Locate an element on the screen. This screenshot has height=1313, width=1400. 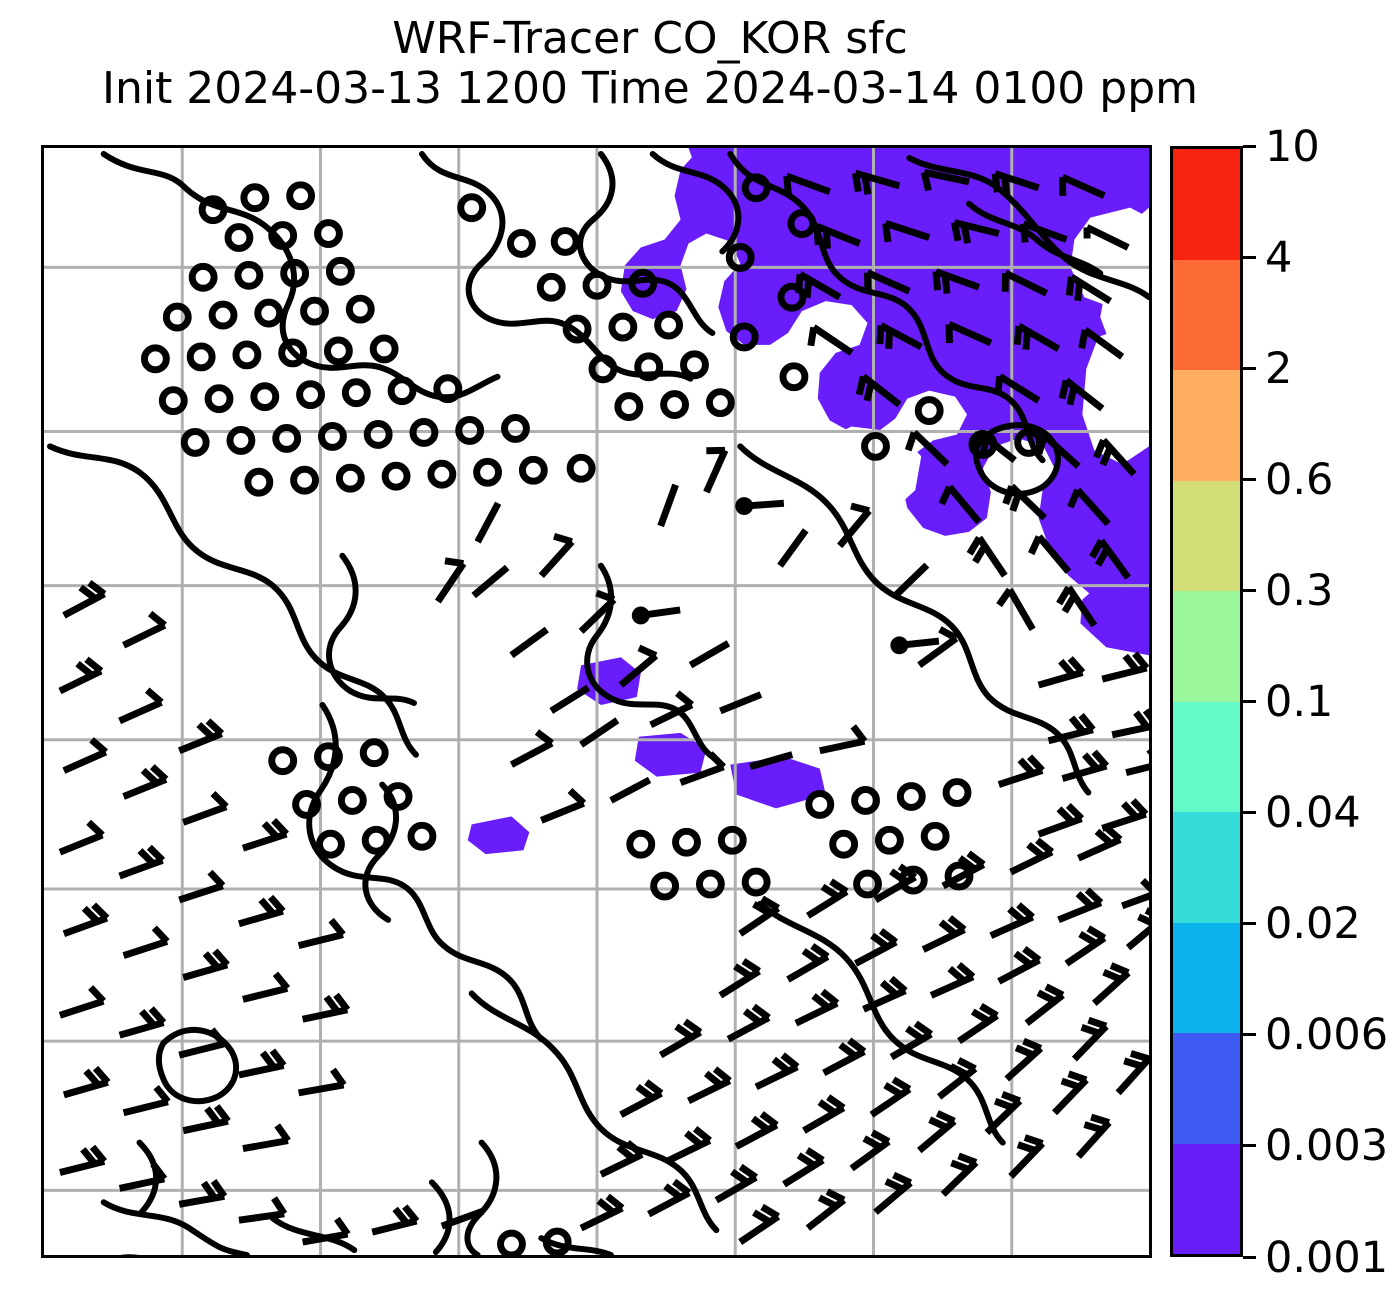
colorbar-band-0.3-0.1 is located at coordinates (1206, 646).